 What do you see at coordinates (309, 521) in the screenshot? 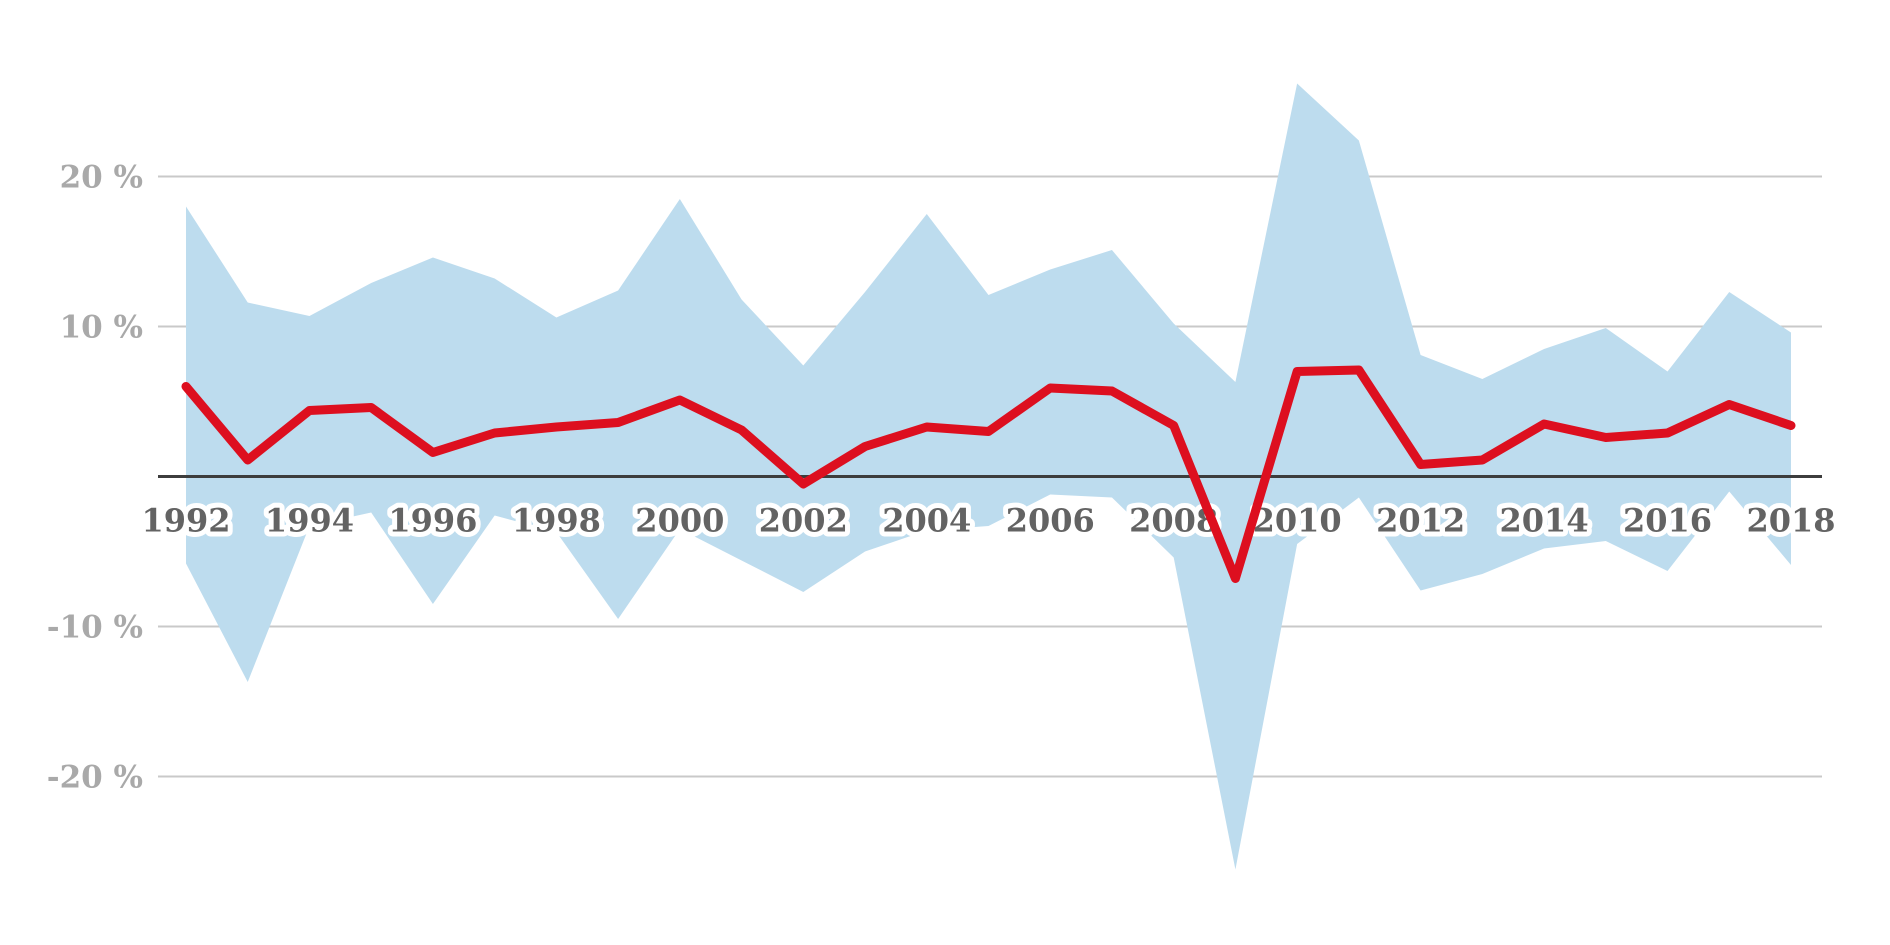
I see `x-tick-label-1994: 1994` at bounding box center [309, 521].